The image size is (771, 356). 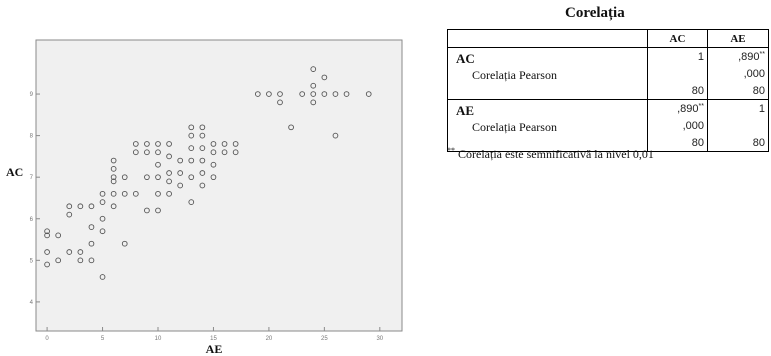 What do you see at coordinates (738, 91) in the screenshot?
I see `cell-ac-ae-n: 80` at bounding box center [738, 91].